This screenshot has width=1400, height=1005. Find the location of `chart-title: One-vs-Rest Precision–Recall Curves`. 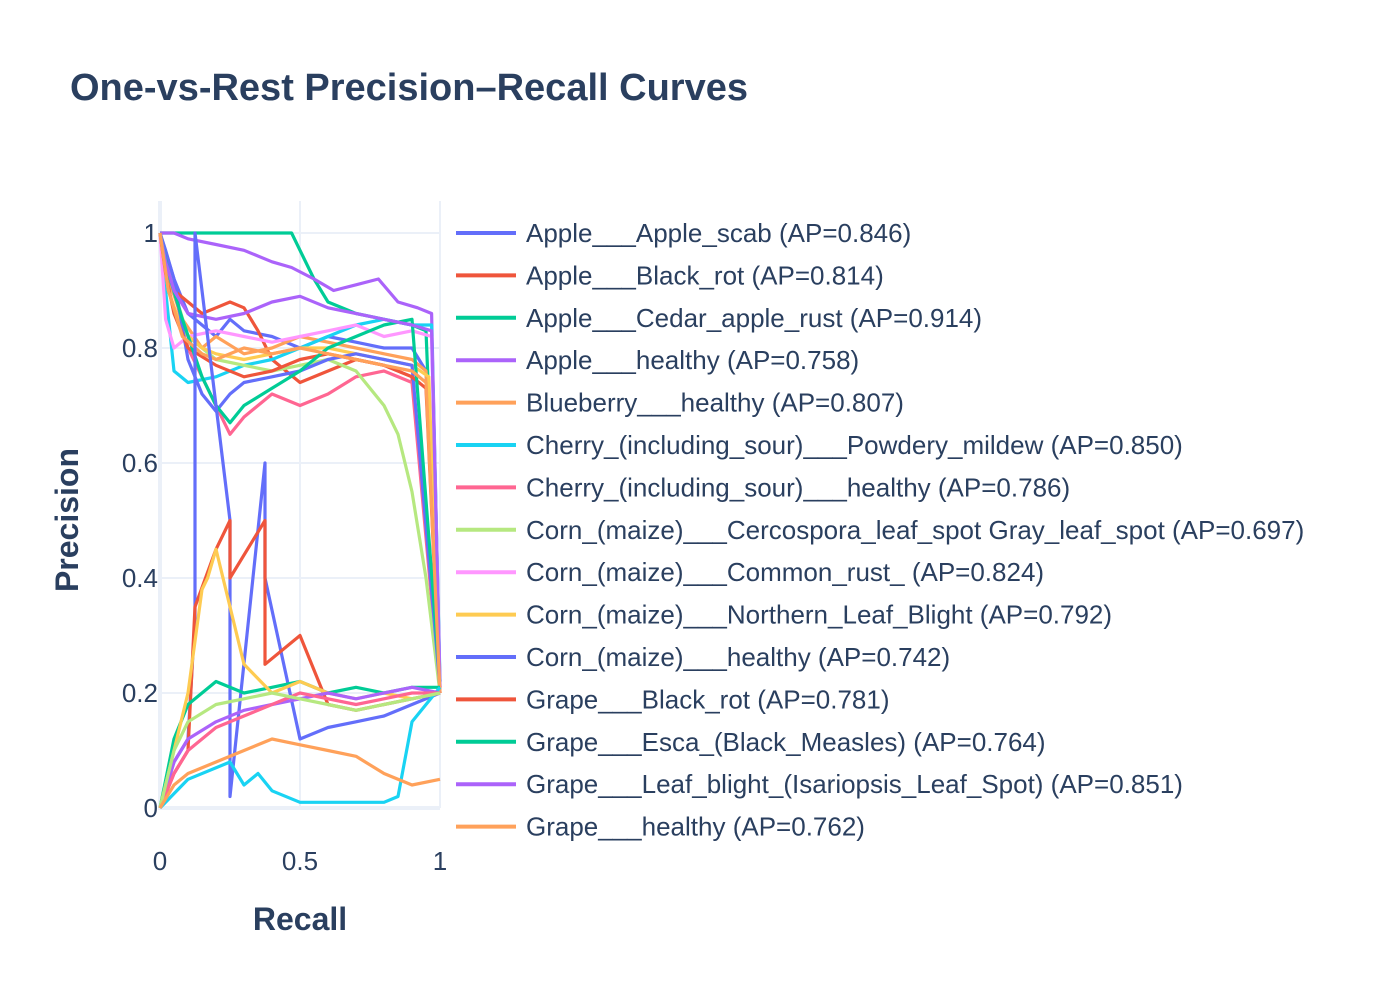

chart-title: One-vs-Rest Precision–Recall Curves is located at coordinates (409, 88).